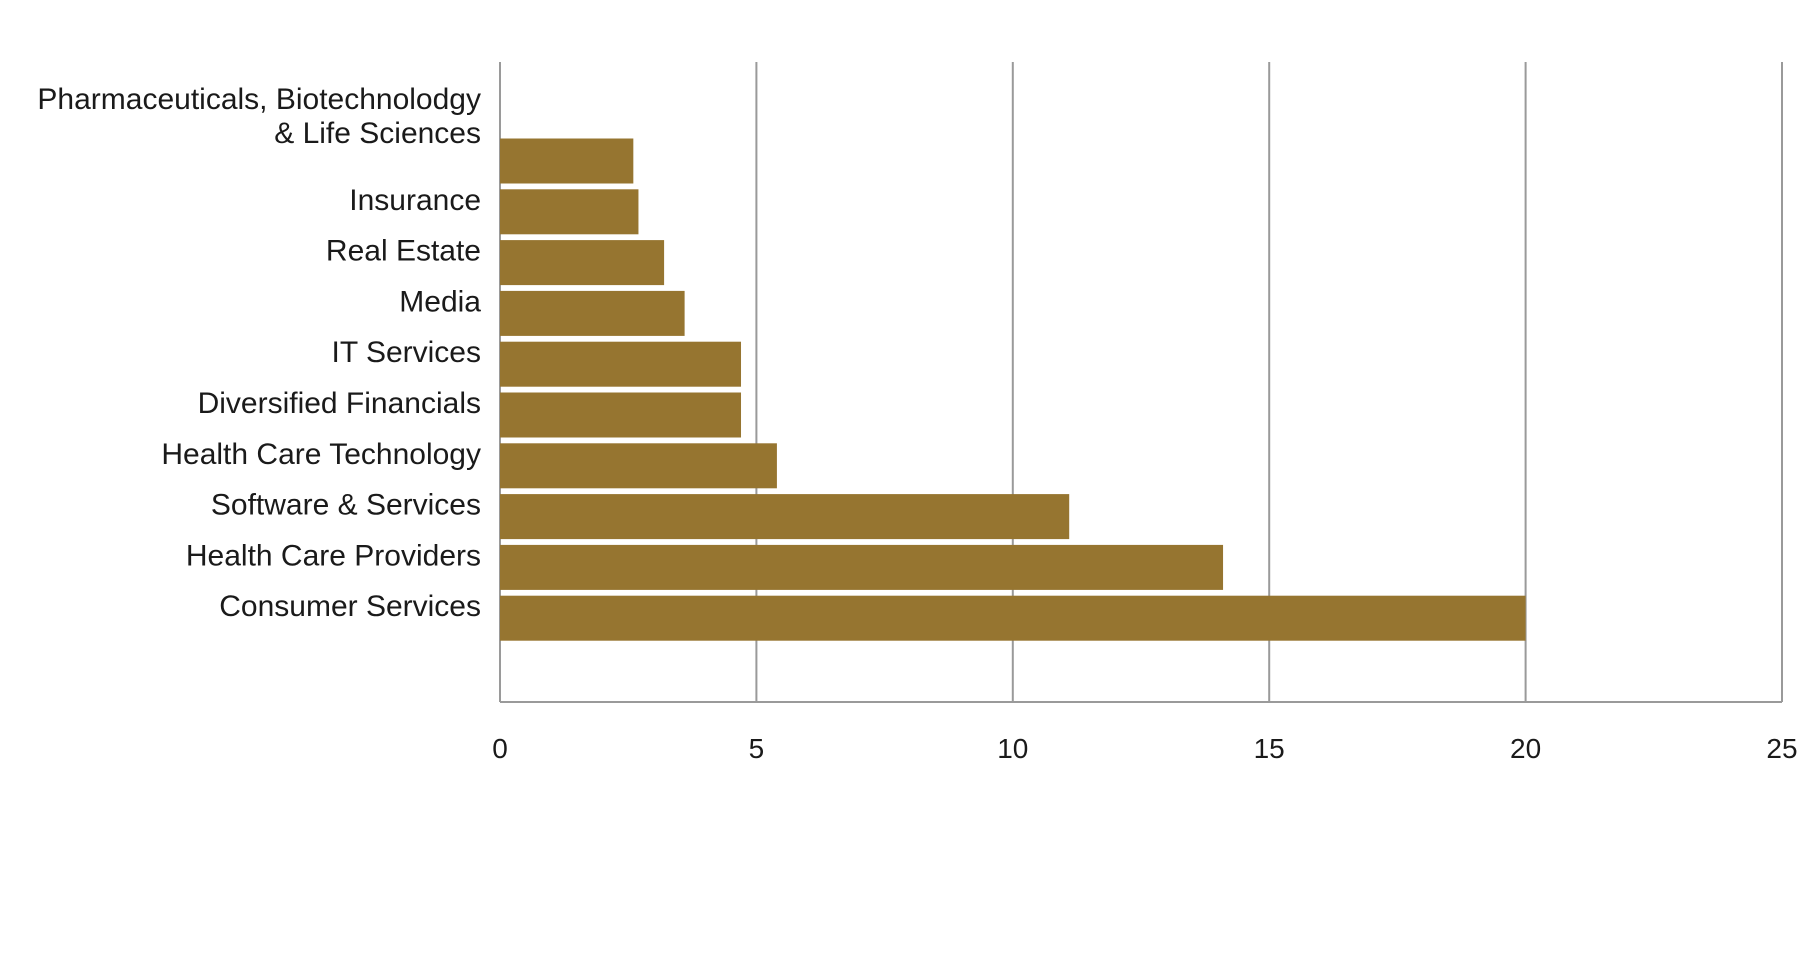 The height and width of the screenshot is (971, 1819). I want to click on category-label-3: Media, so click(440, 301).